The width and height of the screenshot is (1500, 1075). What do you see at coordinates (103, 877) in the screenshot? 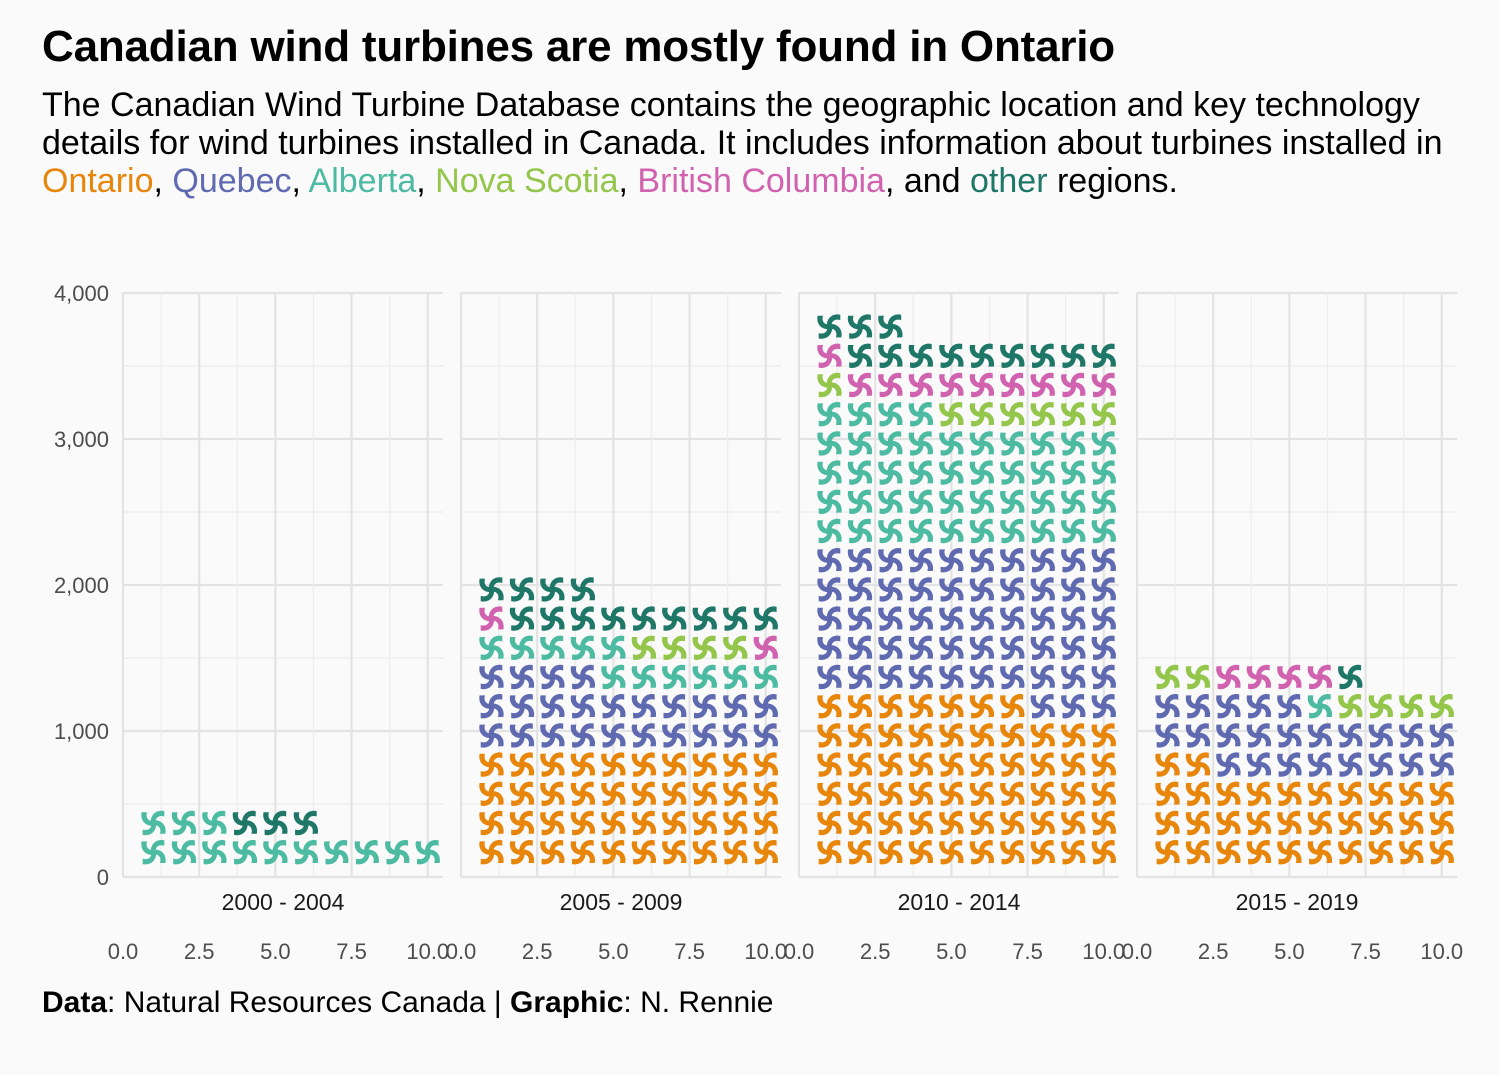
I see `y-tick-label: 0` at bounding box center [103, 877].